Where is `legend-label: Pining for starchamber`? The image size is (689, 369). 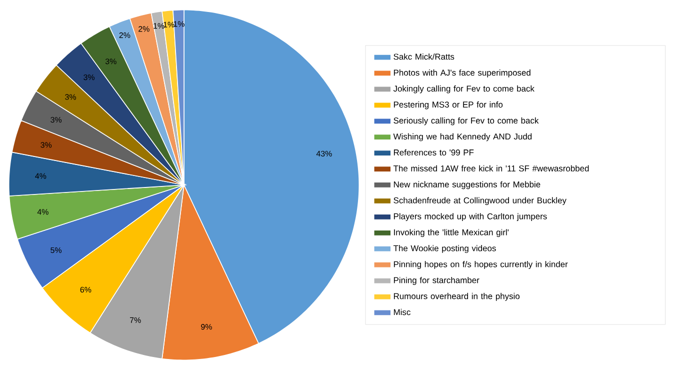 legend-label: Pining for starchamber is located at coordinates (437, 280).